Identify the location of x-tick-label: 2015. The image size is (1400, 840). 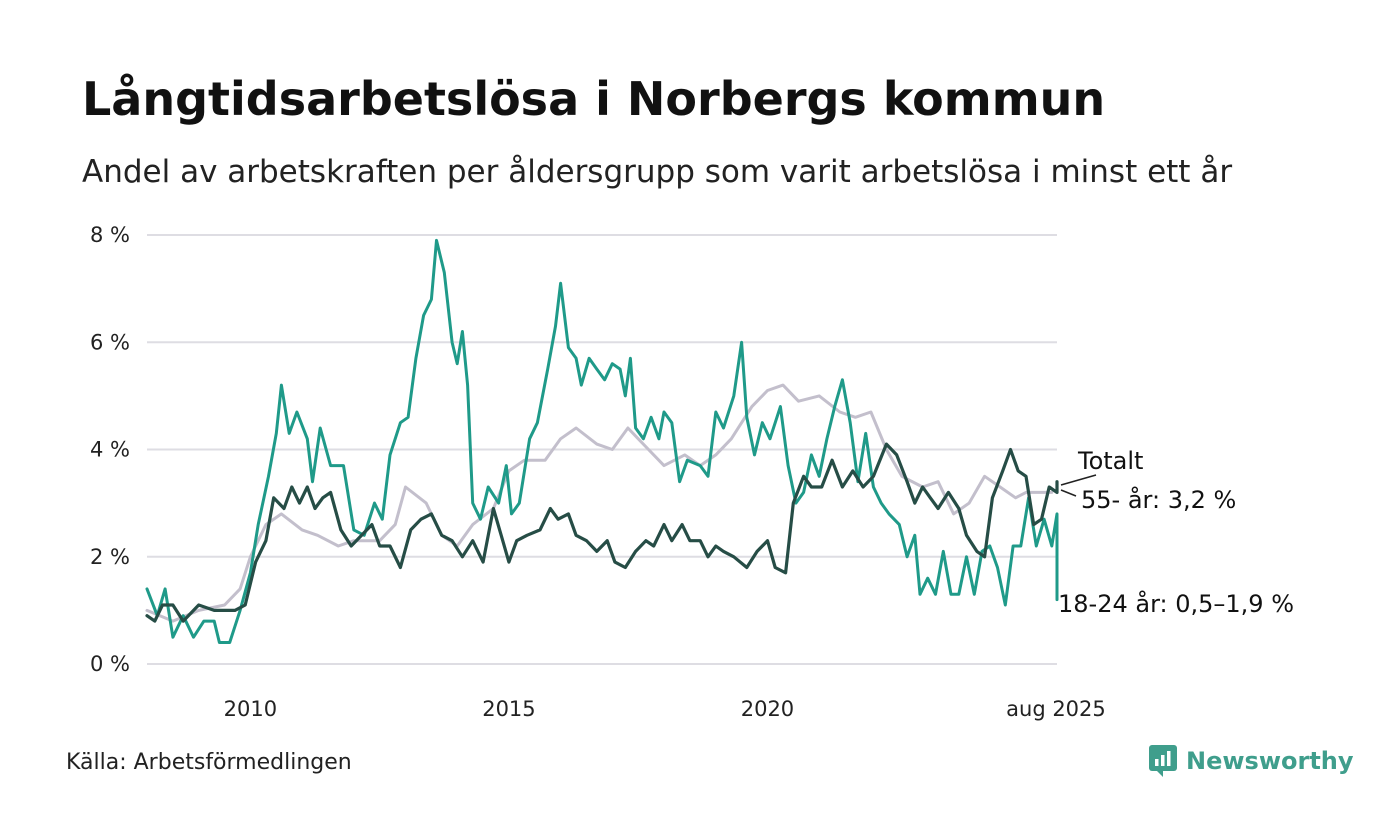
(508, 709).